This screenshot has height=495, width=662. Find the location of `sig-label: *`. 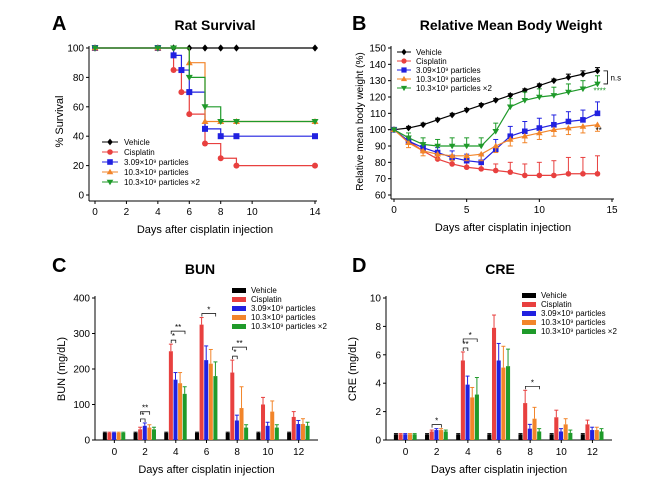

sig-label: * is located at coordinates (436, 421).